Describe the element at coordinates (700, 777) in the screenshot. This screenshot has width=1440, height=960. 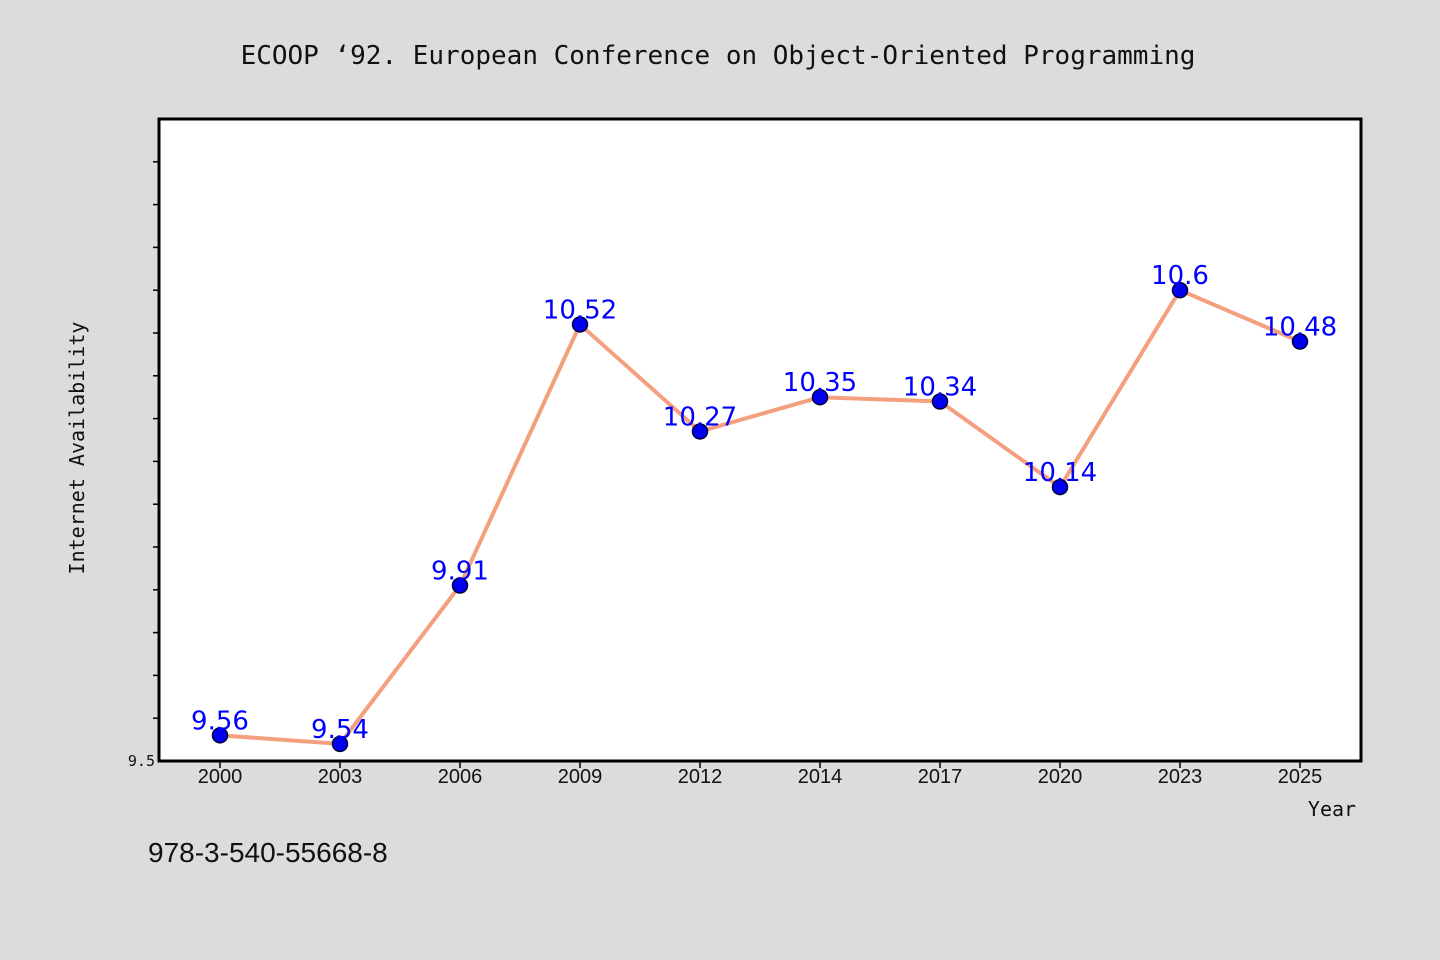
I see `x-tick-label: 2012` at that location.